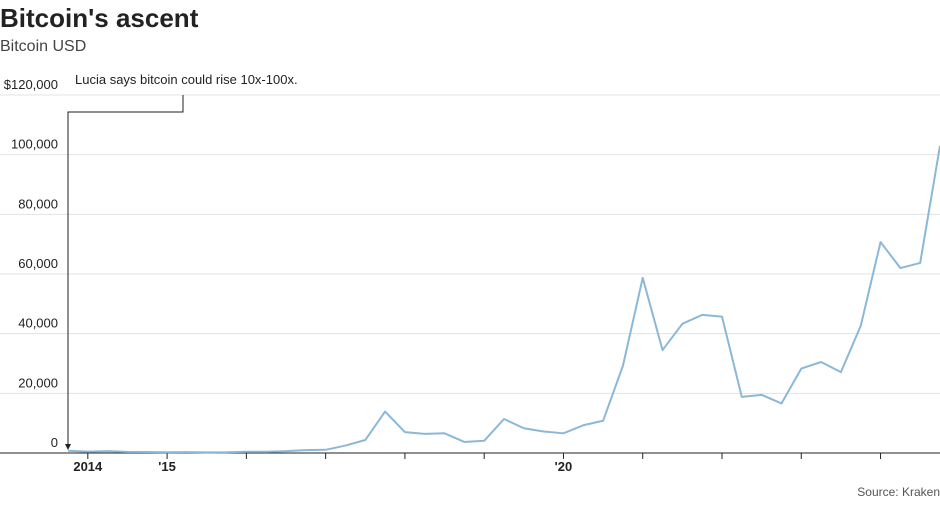 This screenshot has width=940, height=505. Describe the element at coordinates (54, 442) in the screenshot. I see `y-tick-label: 0` at that location.